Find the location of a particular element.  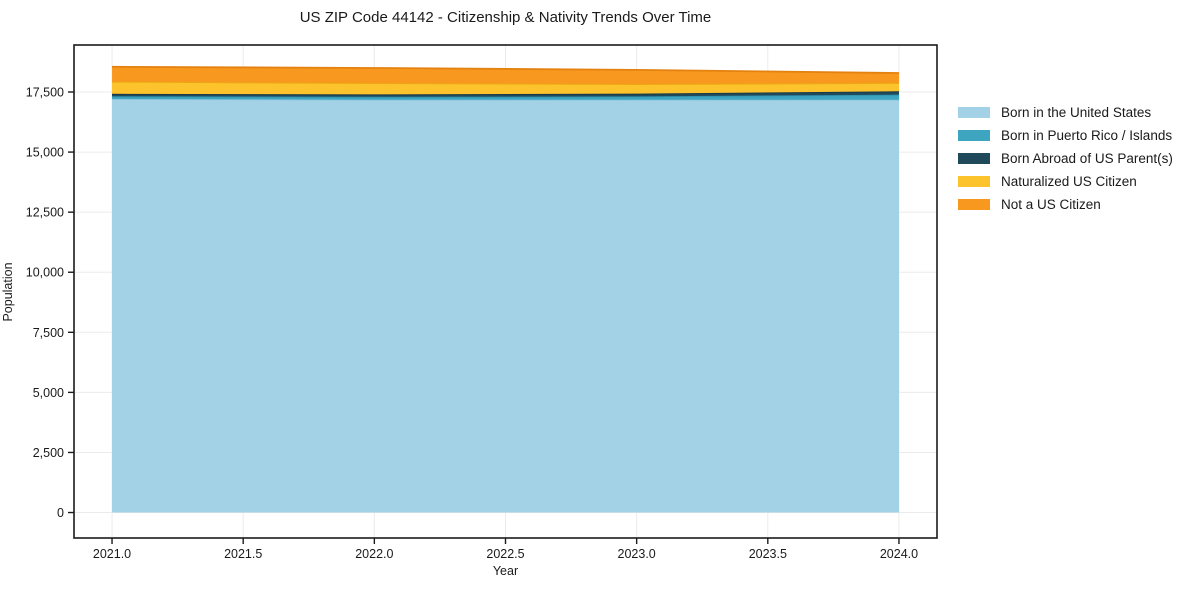

y-tick-label: 5,000 is located at coordinates (48, 393).